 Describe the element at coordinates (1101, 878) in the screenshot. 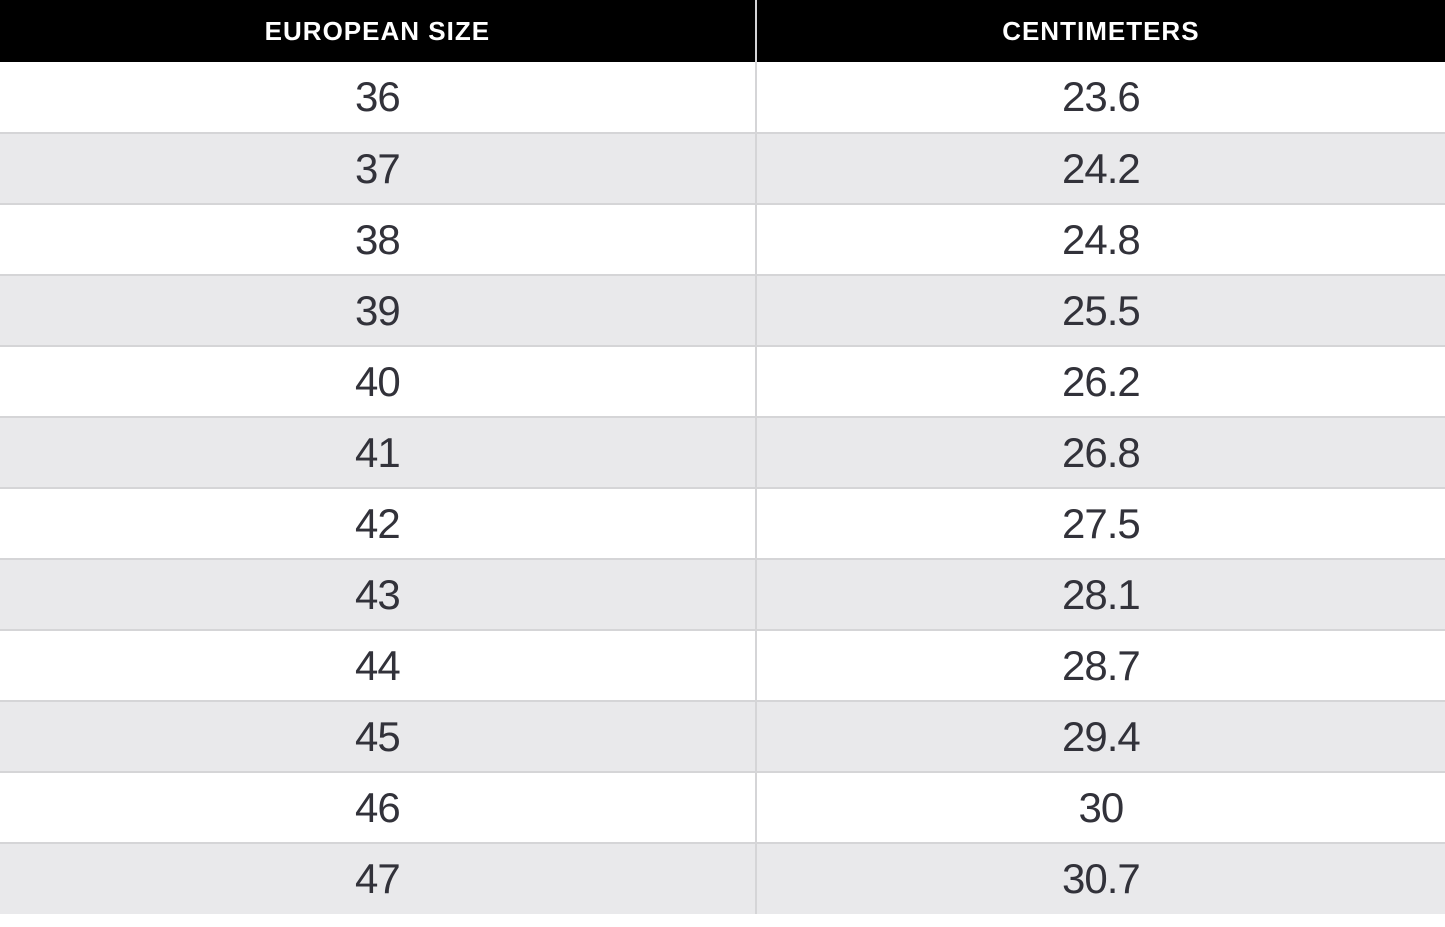

I see `centimeters-cell: 30.7` at that location.